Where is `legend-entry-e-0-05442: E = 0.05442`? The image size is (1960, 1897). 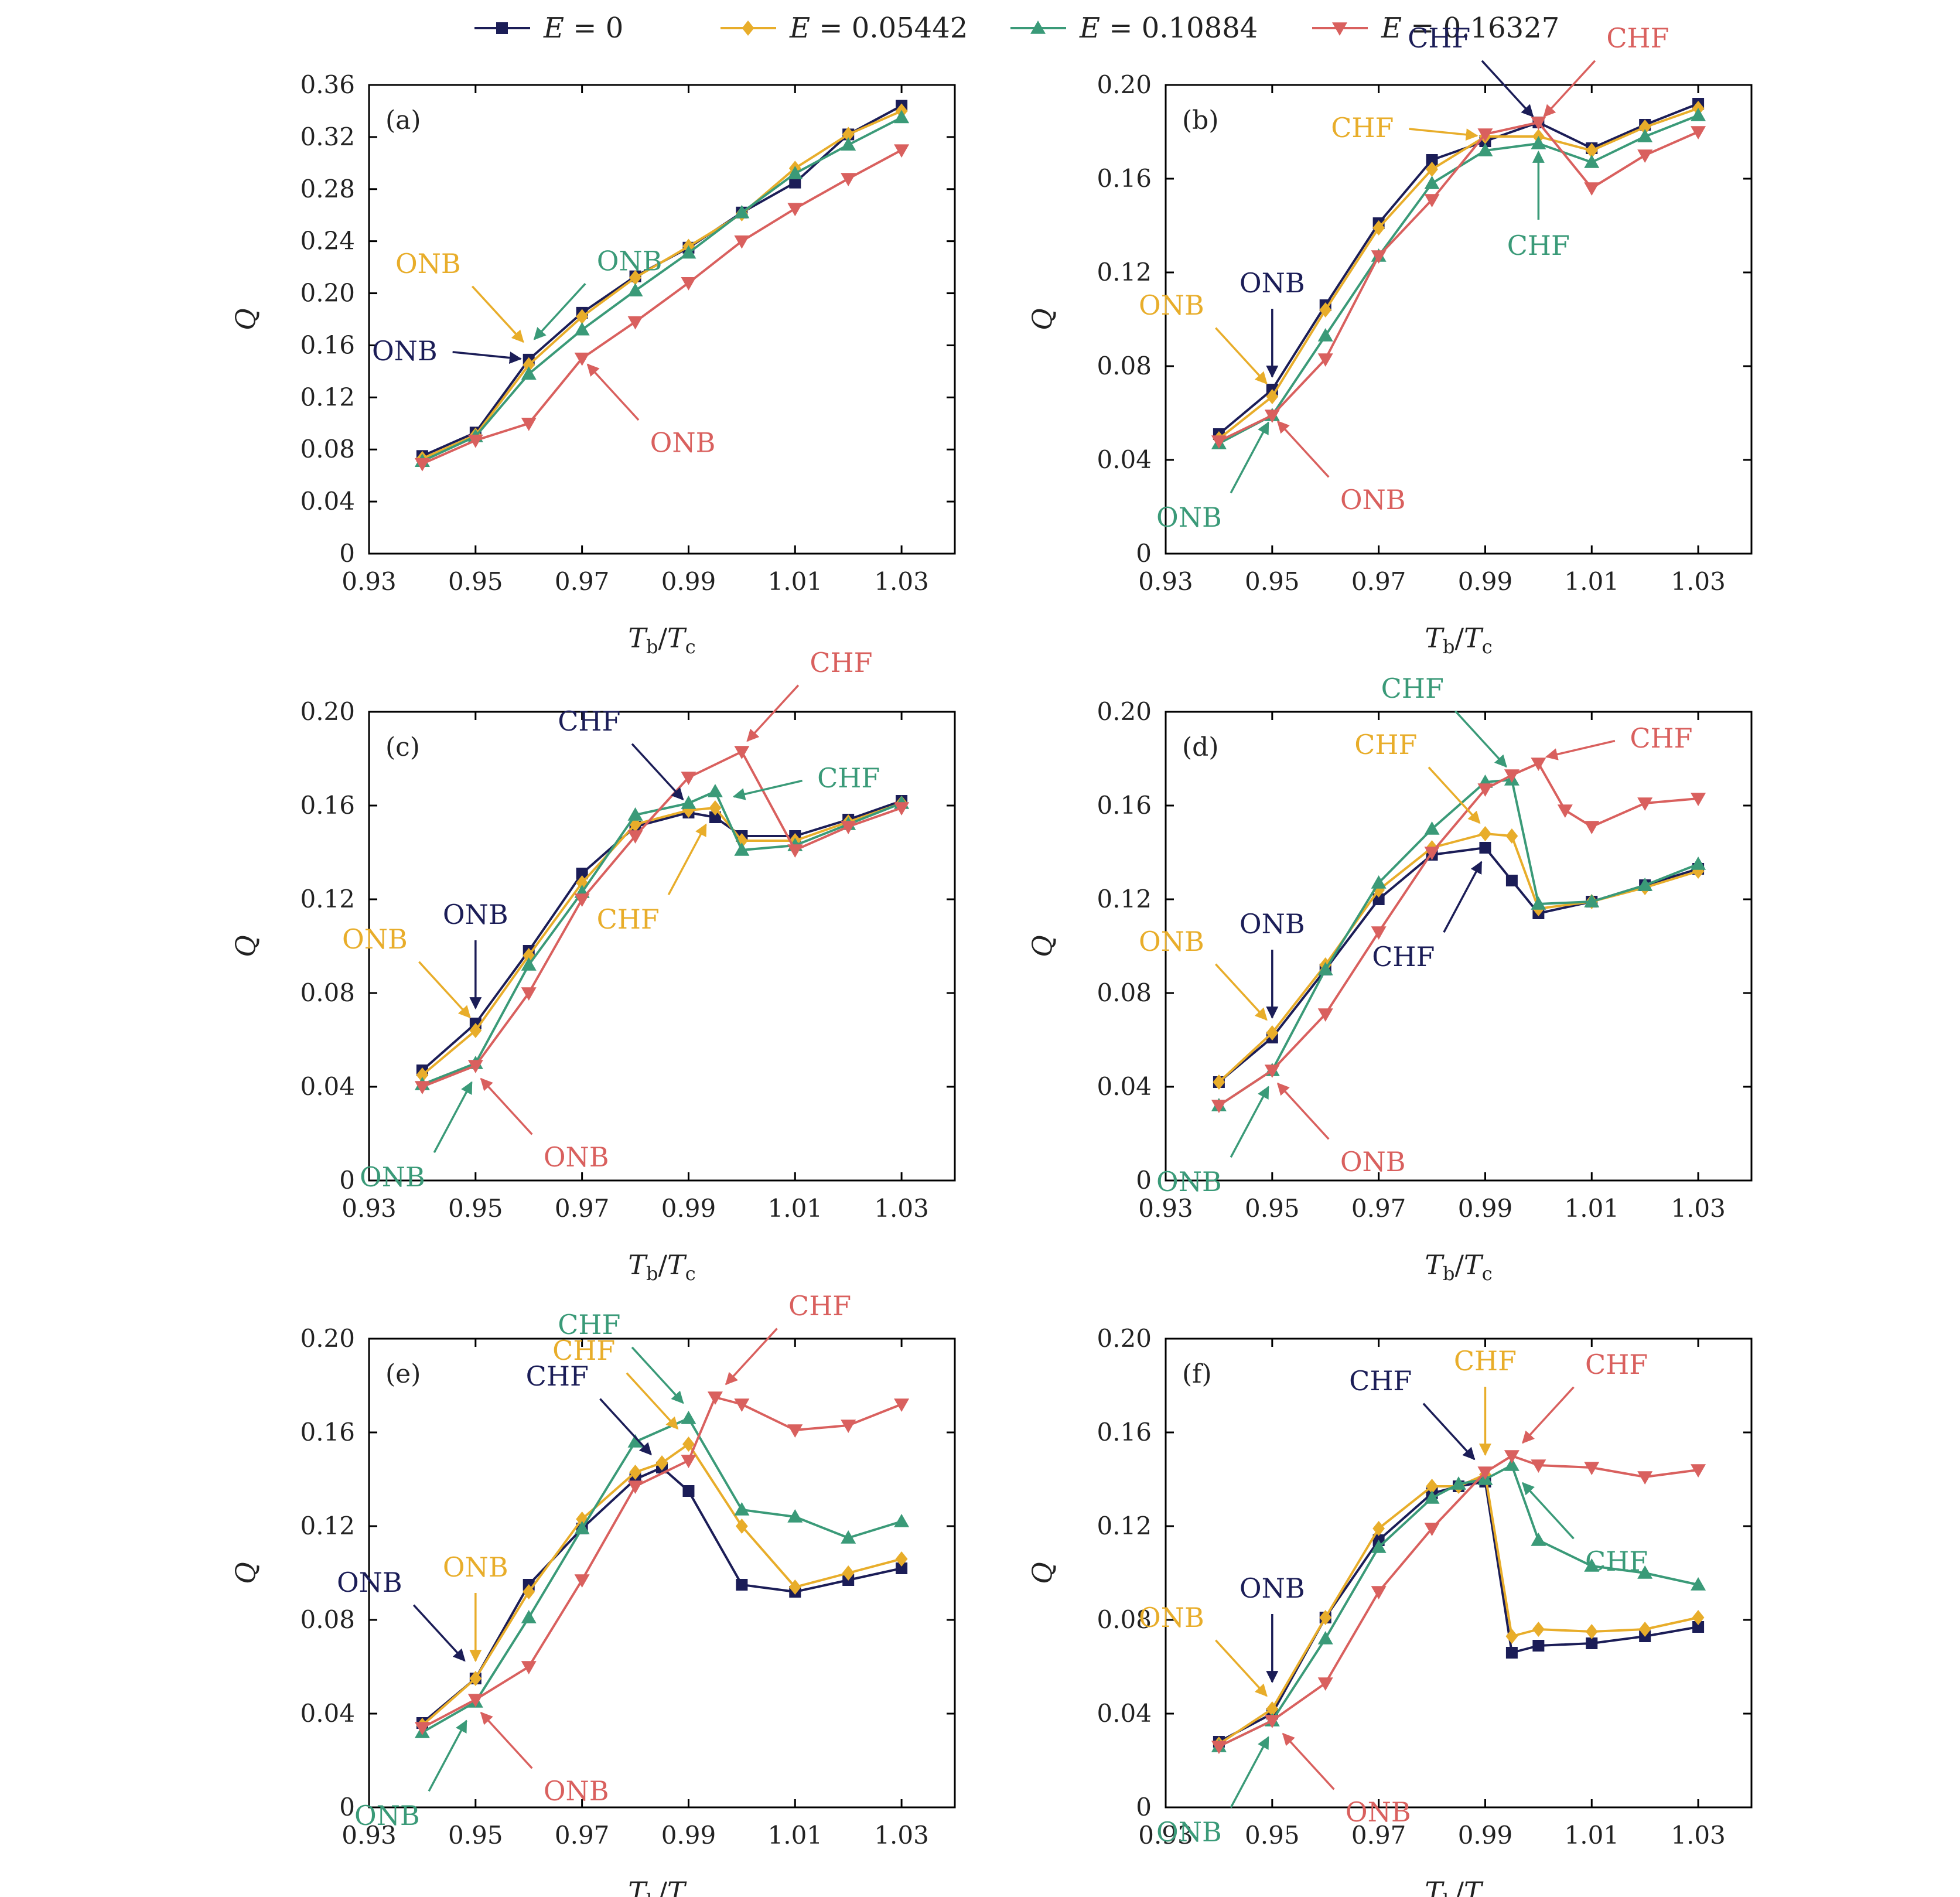
legend-entry-e-0-05442: E = 0.05442 is located at coordinates (844, 28).